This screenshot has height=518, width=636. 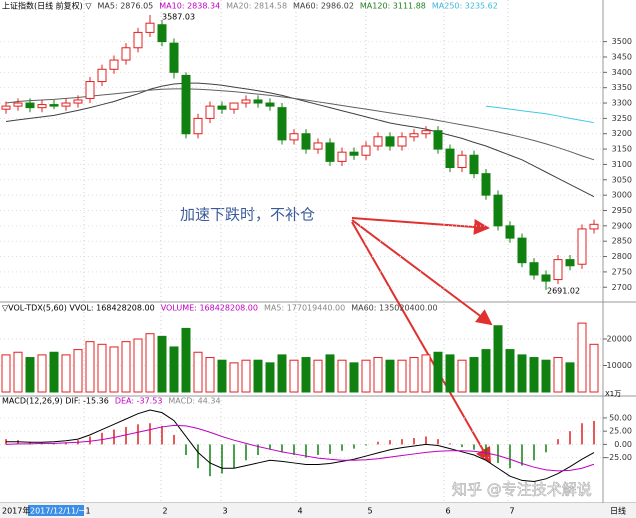 I want to click on unit-label: X1万, so click(x=613, y=394).